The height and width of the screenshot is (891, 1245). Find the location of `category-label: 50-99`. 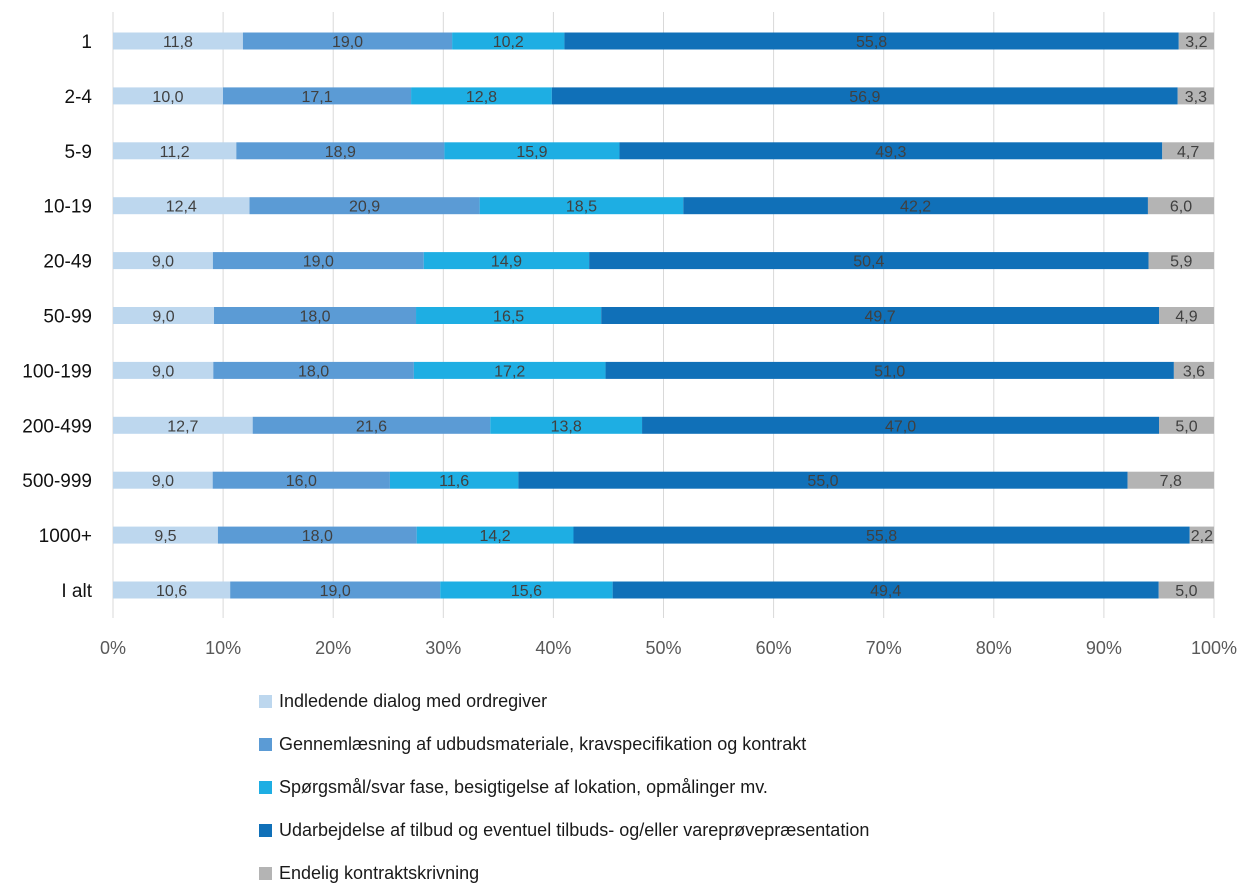

category-label: 50-99 is located at coordinates (67, 317).